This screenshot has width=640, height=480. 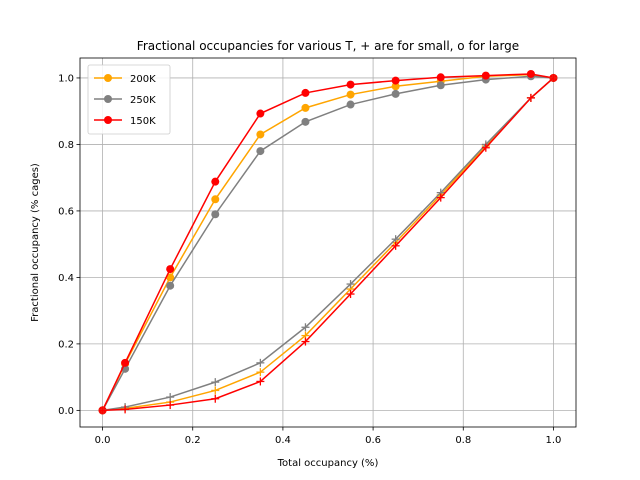 I want to click on legend: 200K 250K 150K, so click(x=129, y=99).